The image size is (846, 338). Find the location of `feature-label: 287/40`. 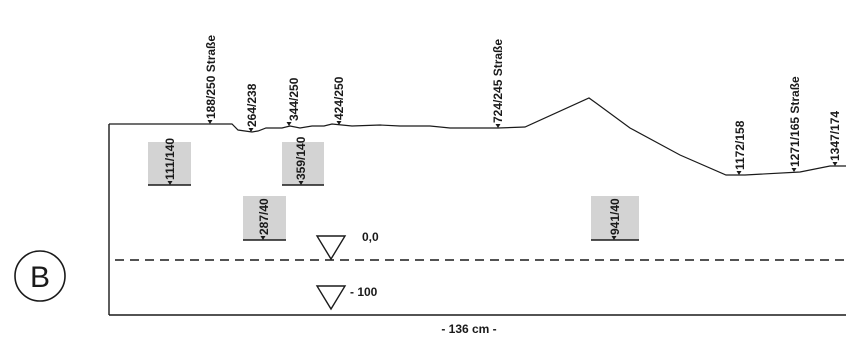

feature-label: 287/40 is located at coordinates (264, 216).